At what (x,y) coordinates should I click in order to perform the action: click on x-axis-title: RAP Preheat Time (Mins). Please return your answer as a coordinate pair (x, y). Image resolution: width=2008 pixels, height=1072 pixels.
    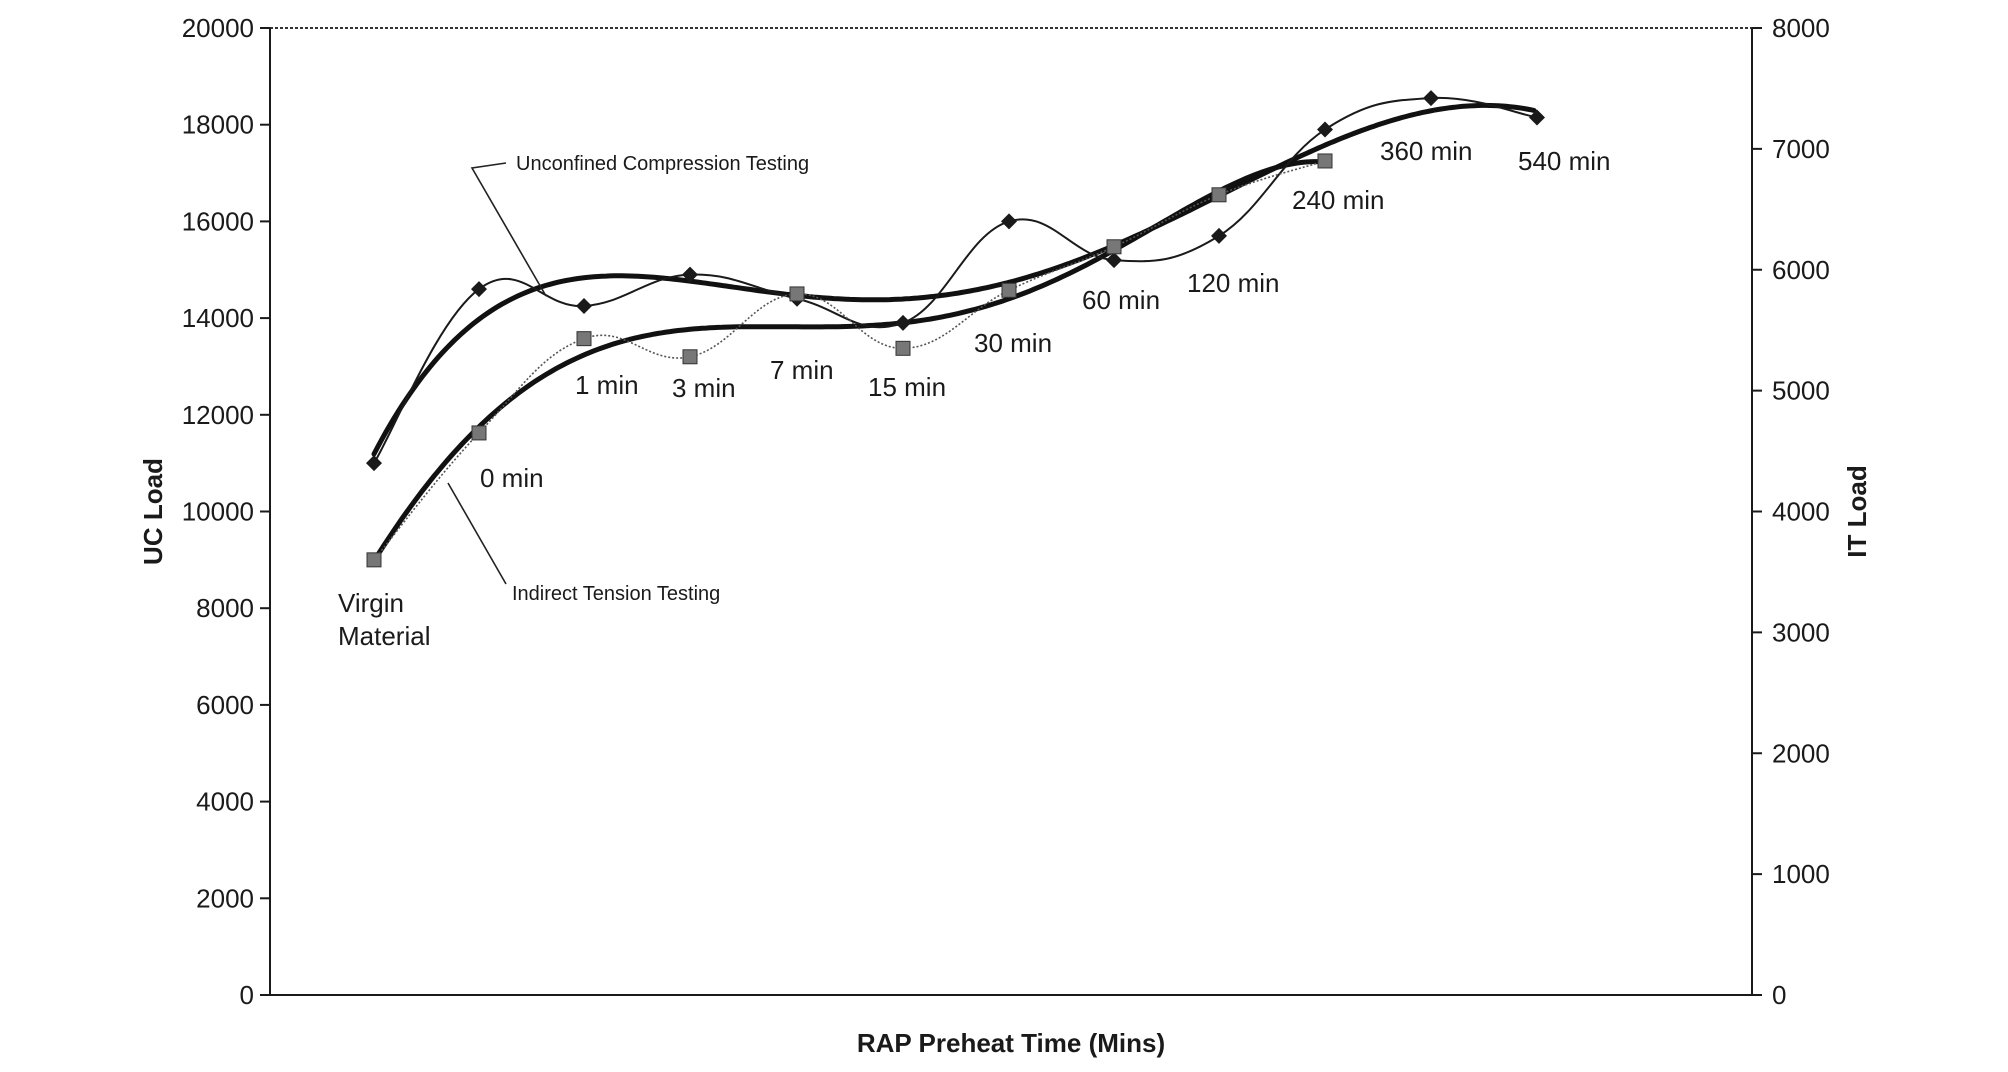
    Looking at the image, I should click on (1011, 1043).